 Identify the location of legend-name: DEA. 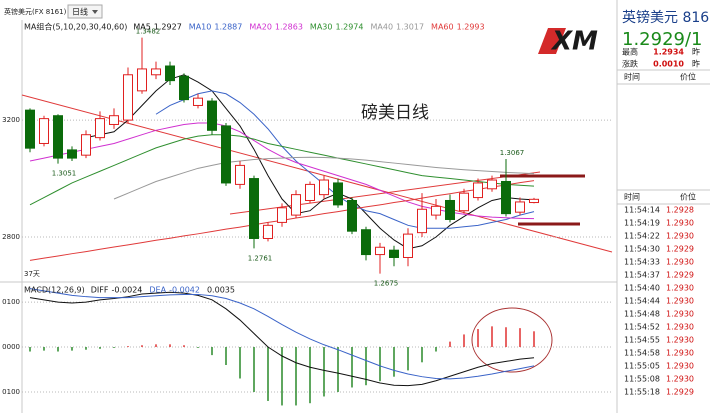
(157, 290).